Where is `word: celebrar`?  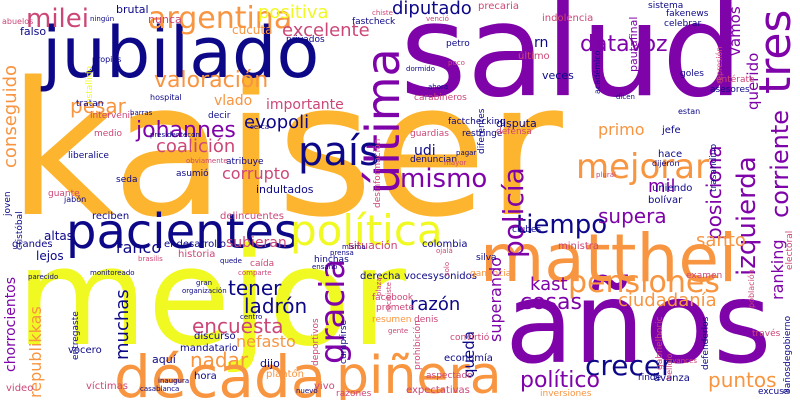 word: celebrar is located at coordinates (683, 24).